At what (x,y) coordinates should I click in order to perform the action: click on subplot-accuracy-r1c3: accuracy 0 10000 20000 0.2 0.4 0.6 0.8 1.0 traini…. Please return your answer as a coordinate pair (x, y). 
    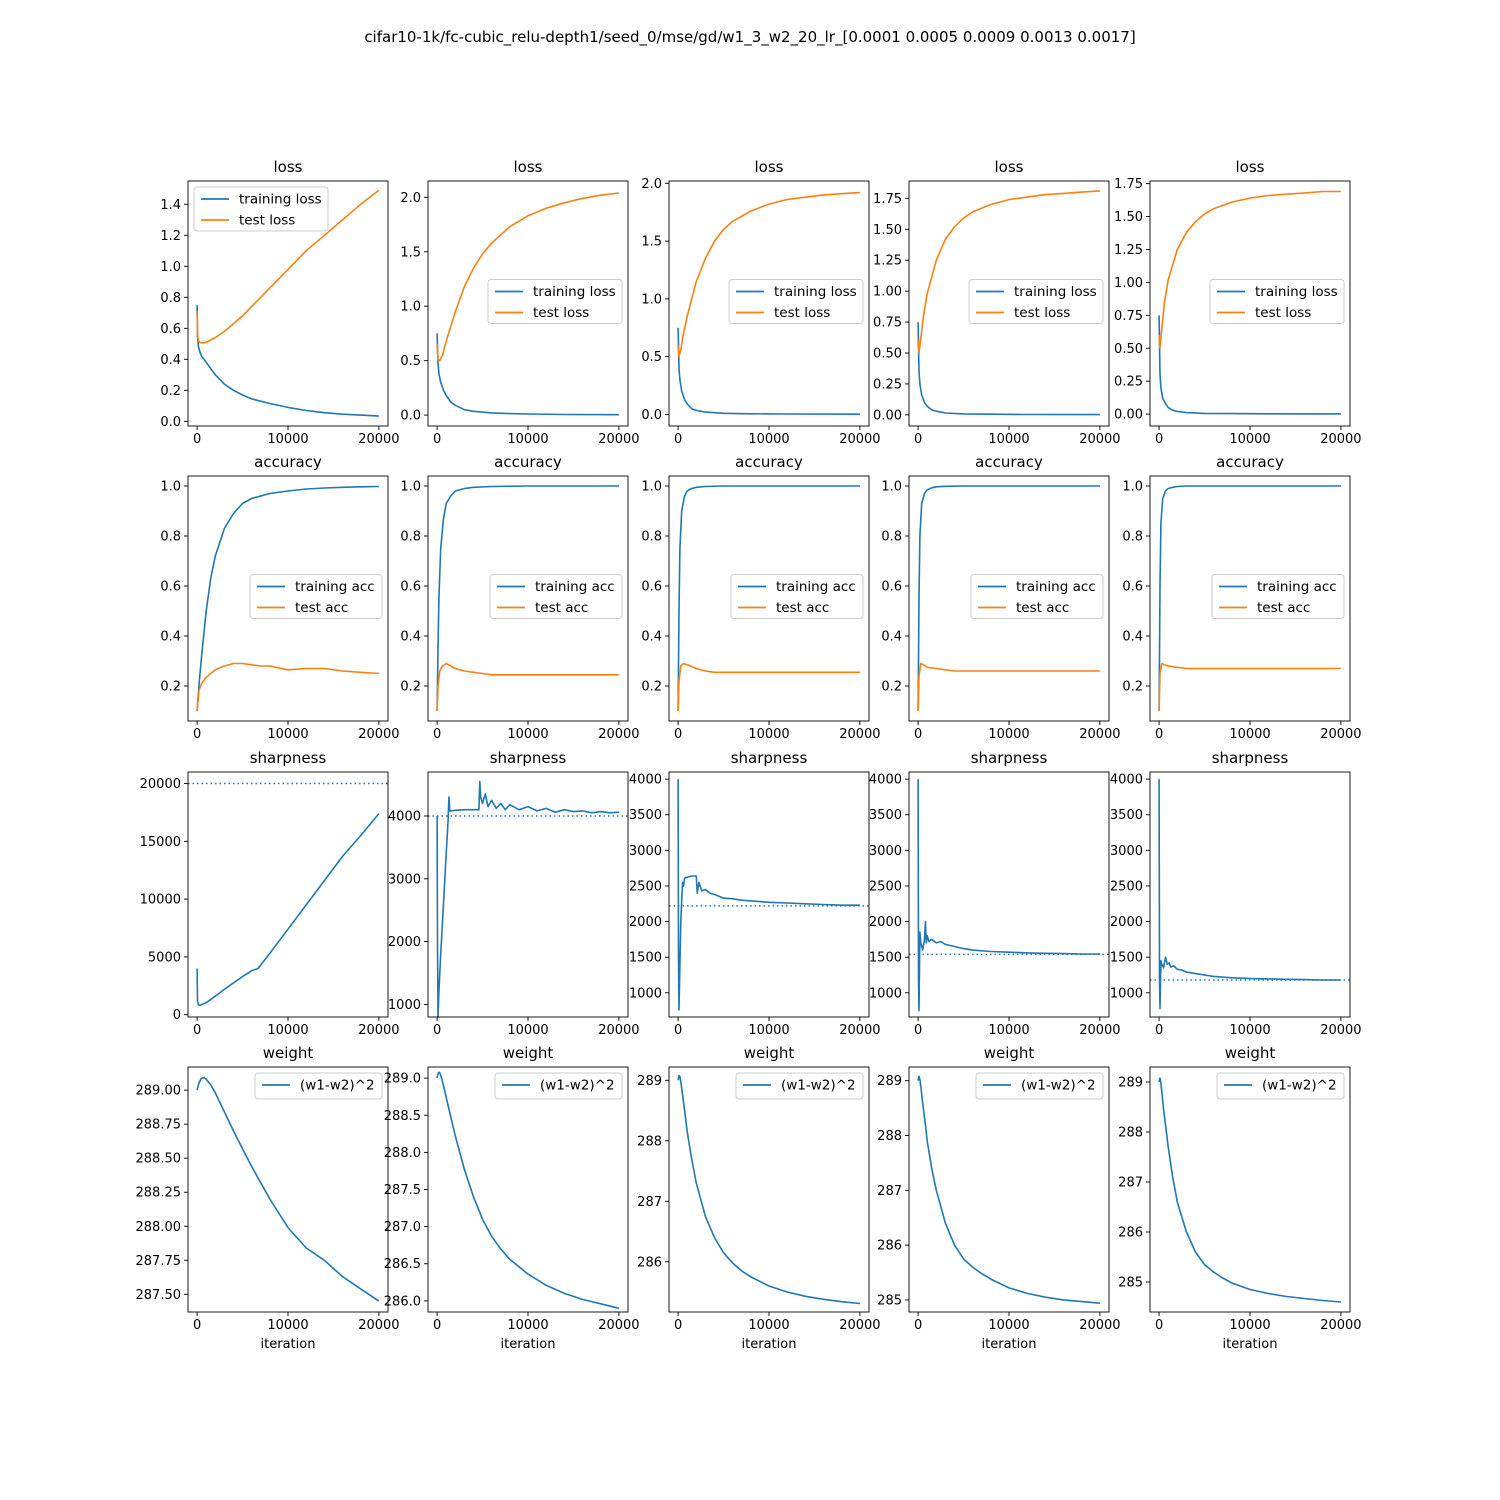
    Looking at the image, I should click on (1000, 597).